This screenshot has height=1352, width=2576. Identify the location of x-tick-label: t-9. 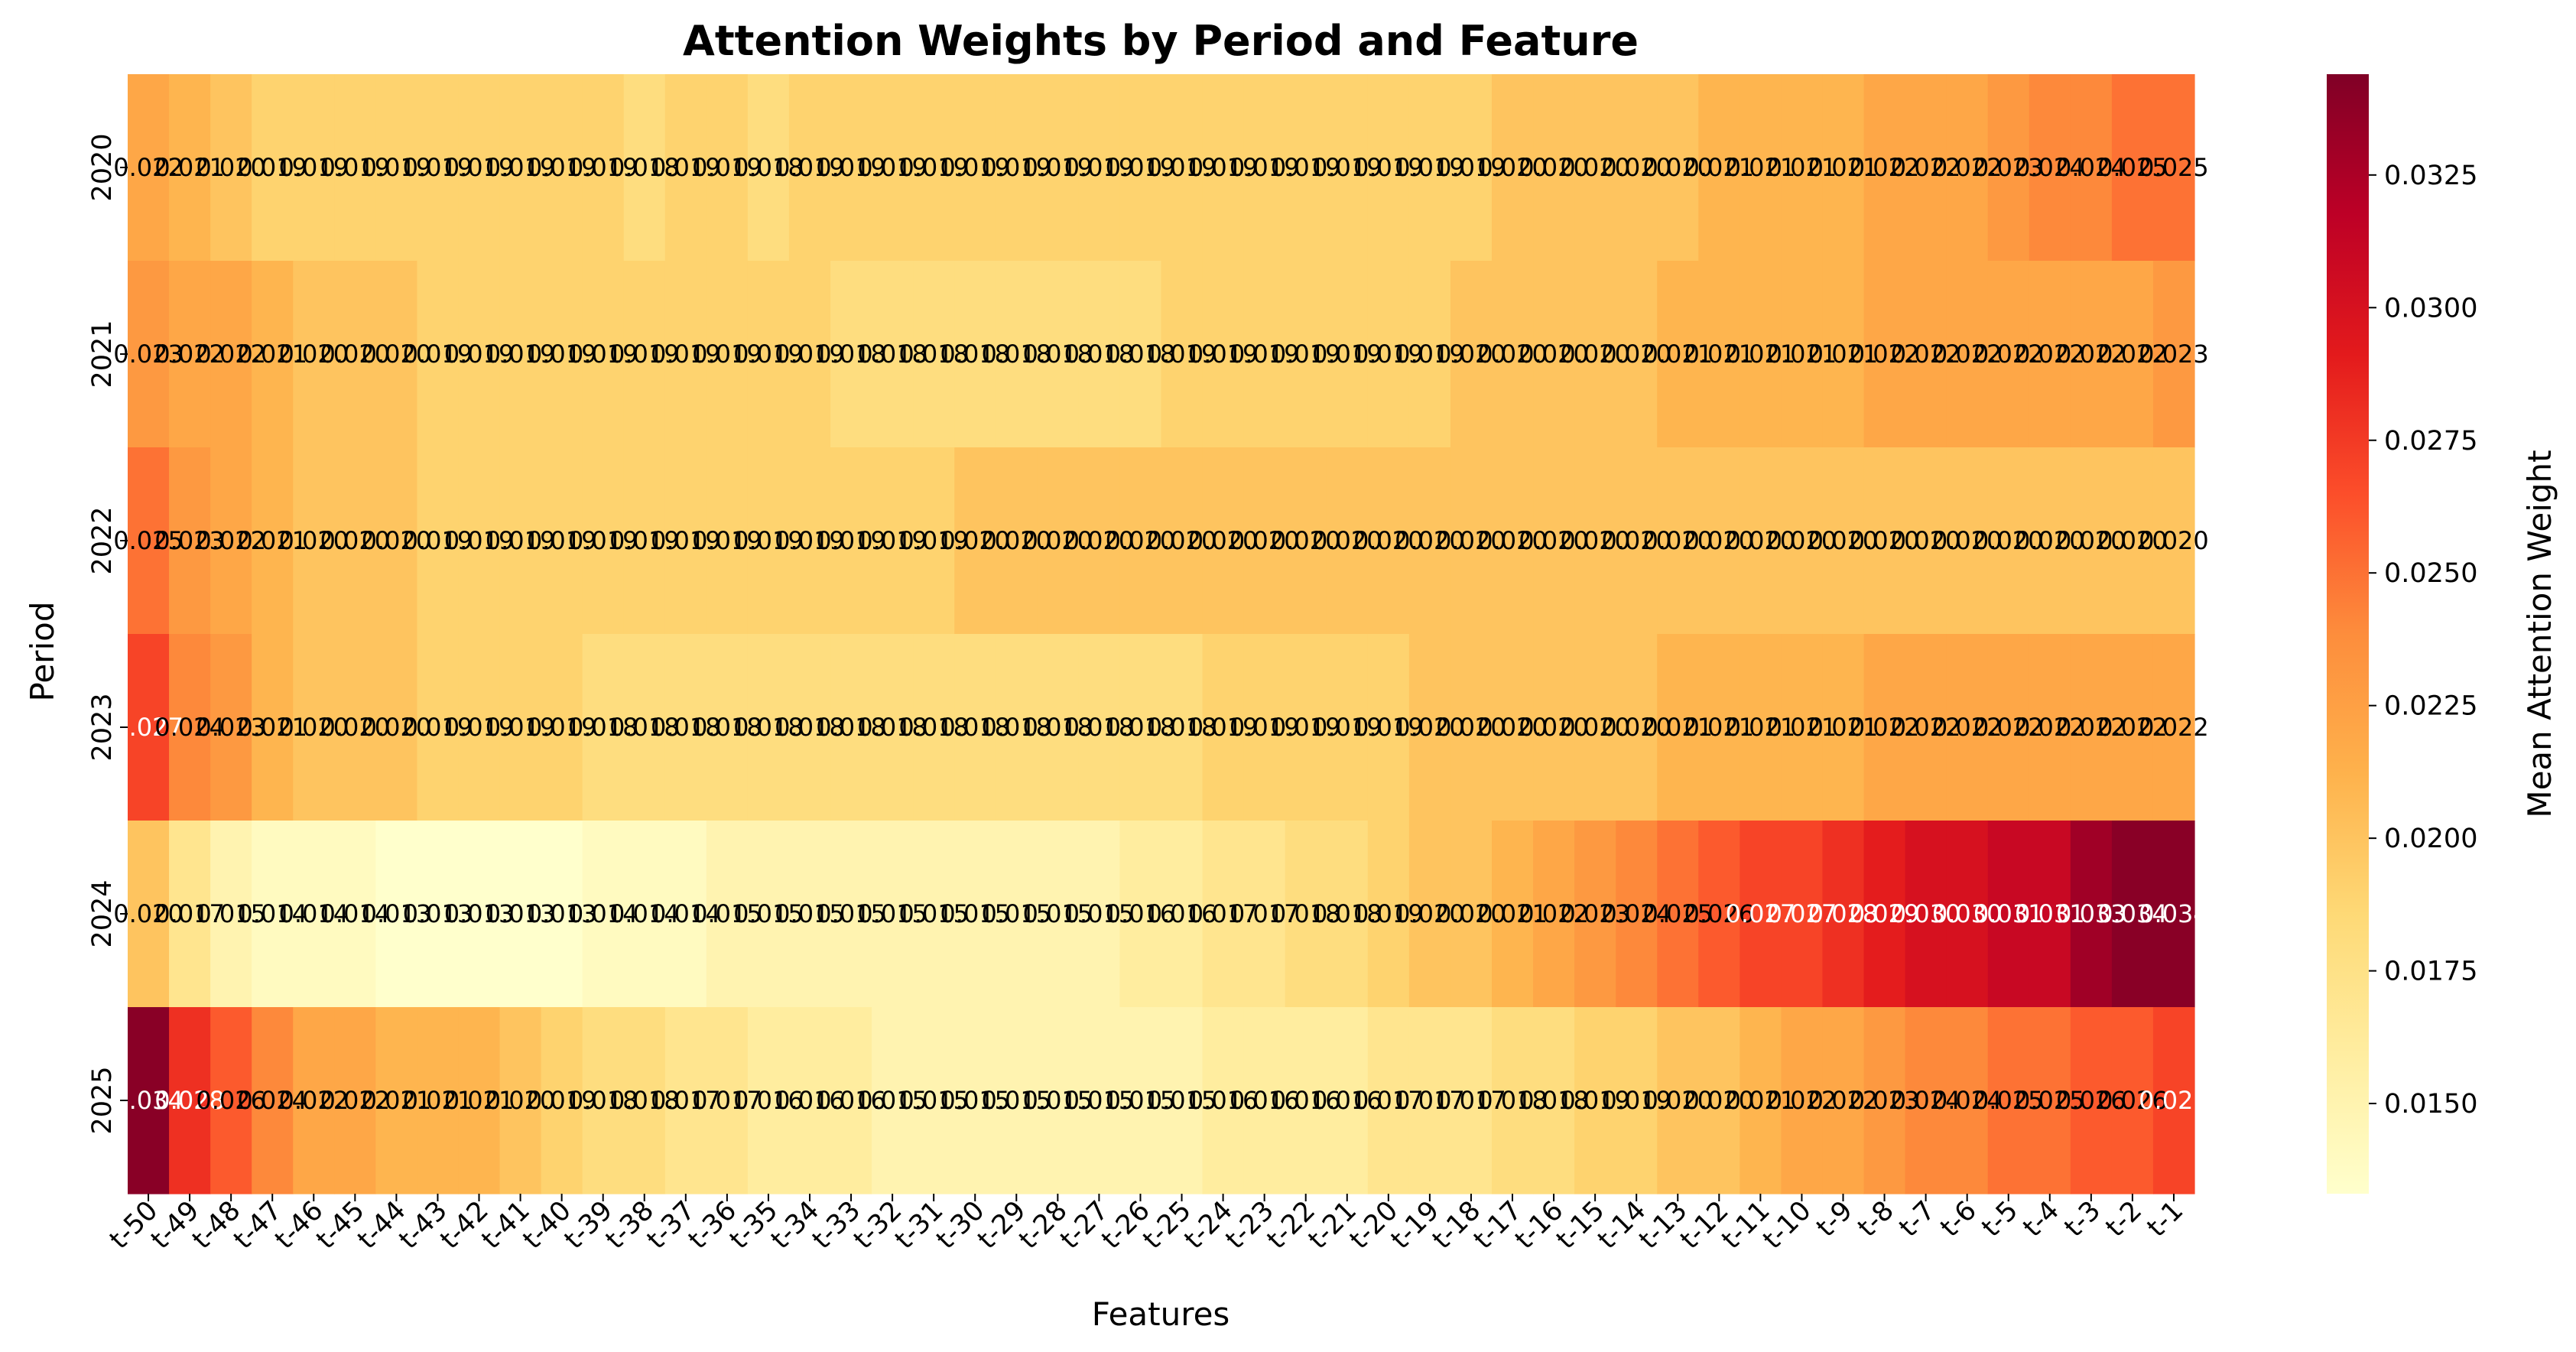
(1835, 1219).